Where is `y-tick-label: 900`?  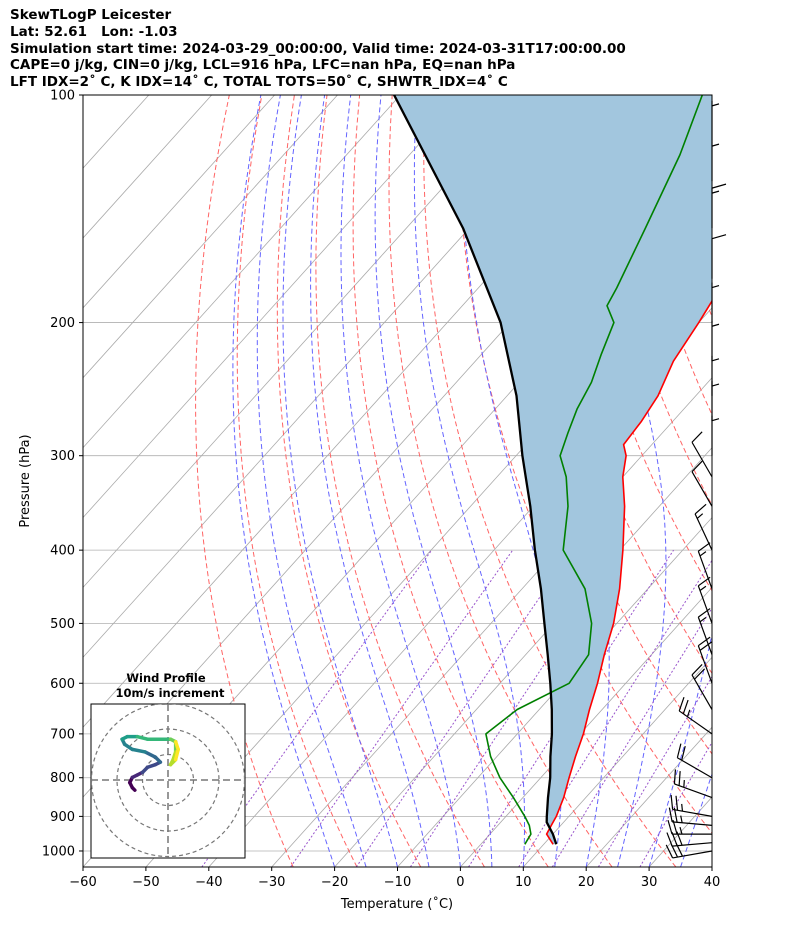
y-tick-label: 900 is located at coordinates (62, 817).